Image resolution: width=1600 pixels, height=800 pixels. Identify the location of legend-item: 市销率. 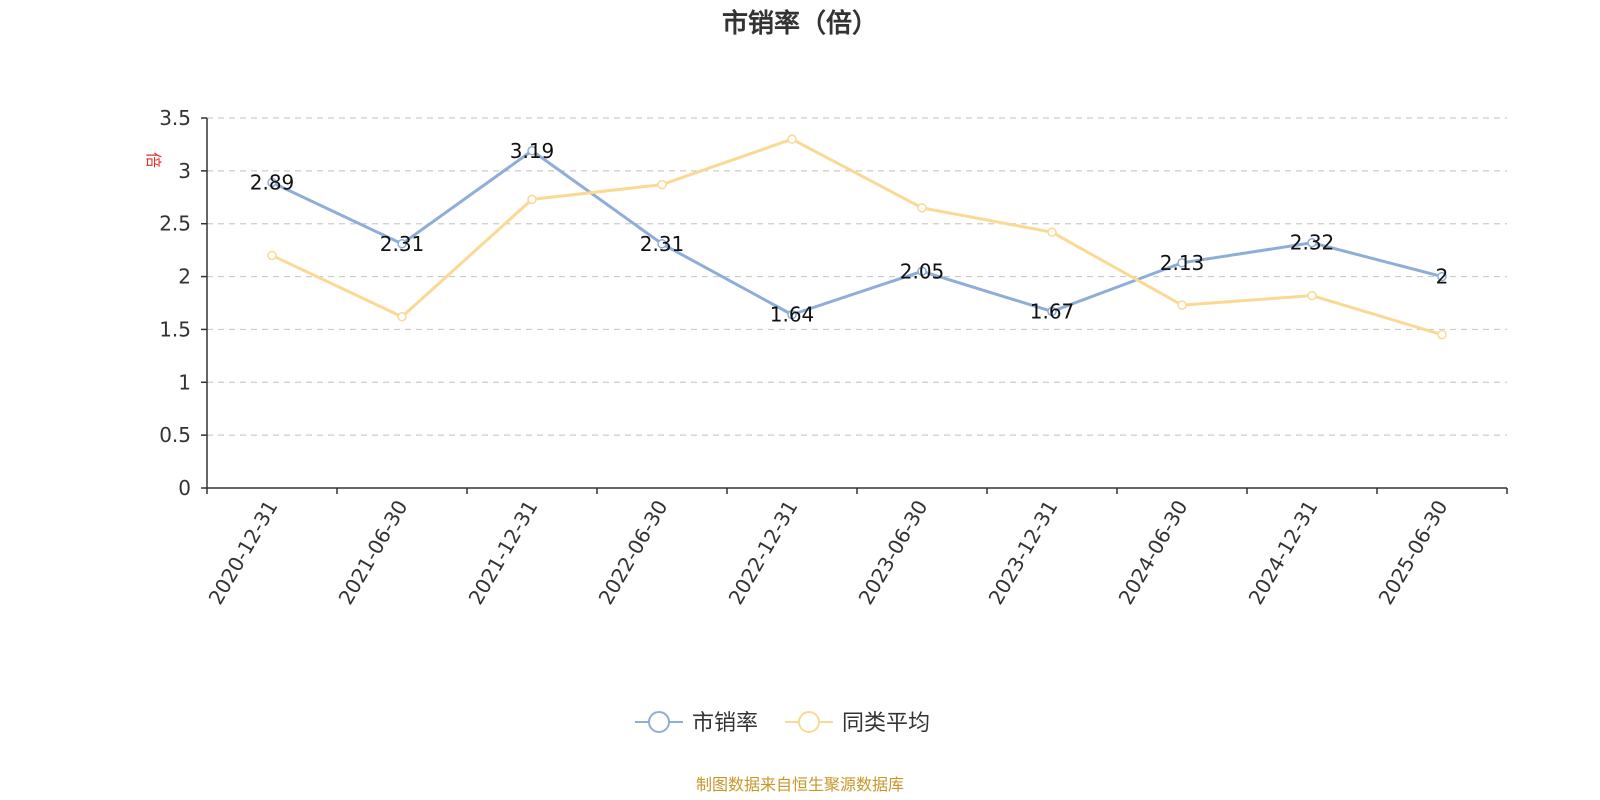
(696, 723).